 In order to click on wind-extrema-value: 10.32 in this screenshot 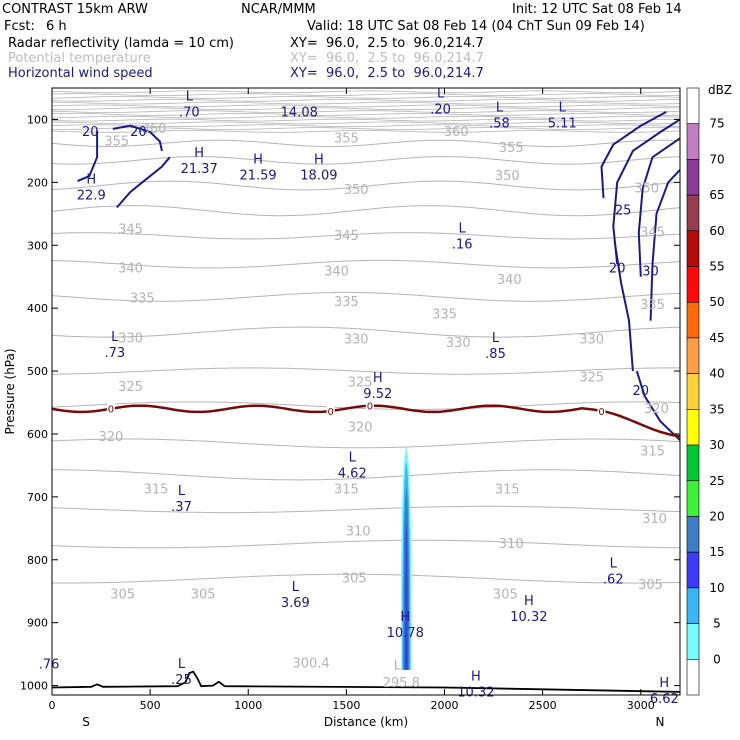, I will do `click(475, 693)`.